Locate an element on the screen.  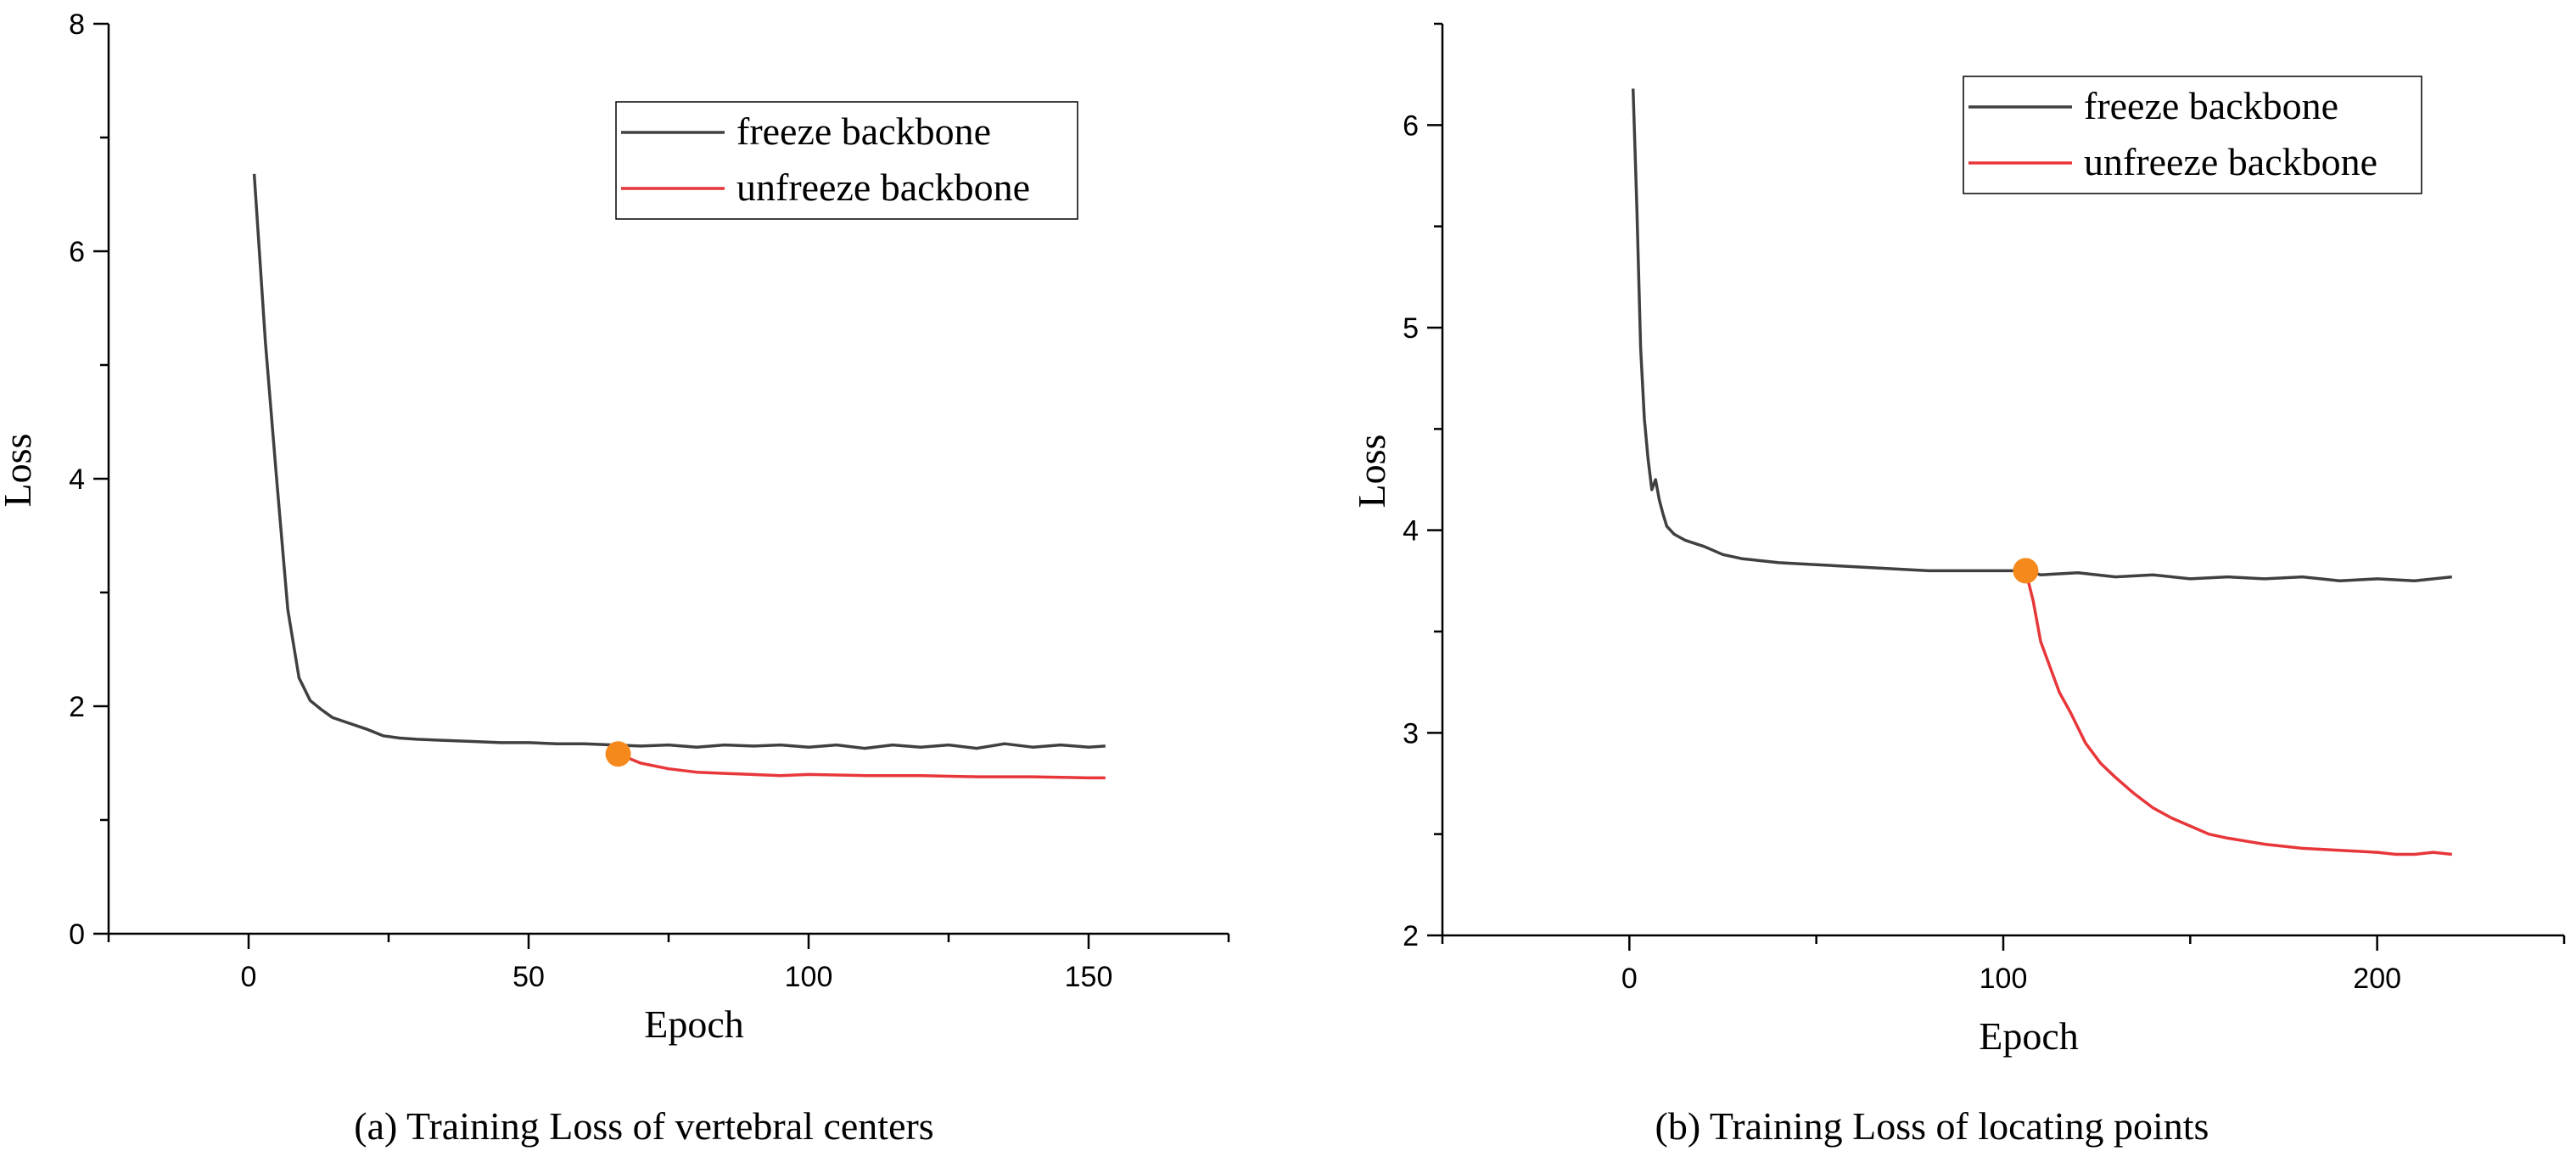
x-tick-label: 50 is located at coordinates (528, 977).